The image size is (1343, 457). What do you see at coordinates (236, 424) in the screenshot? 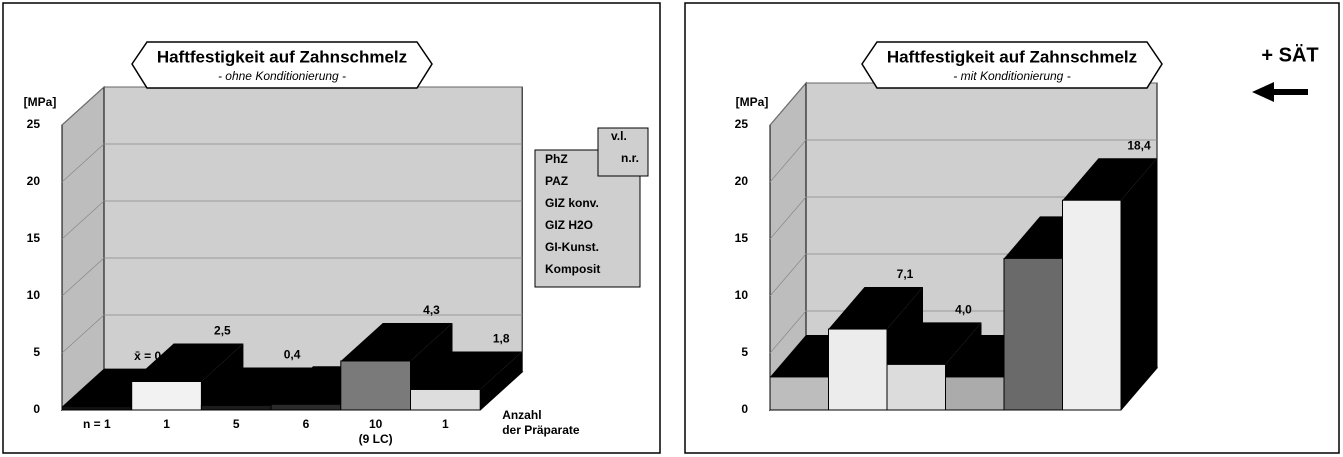
I see `x-tick-label: 5` at bounding box center [236, 424].